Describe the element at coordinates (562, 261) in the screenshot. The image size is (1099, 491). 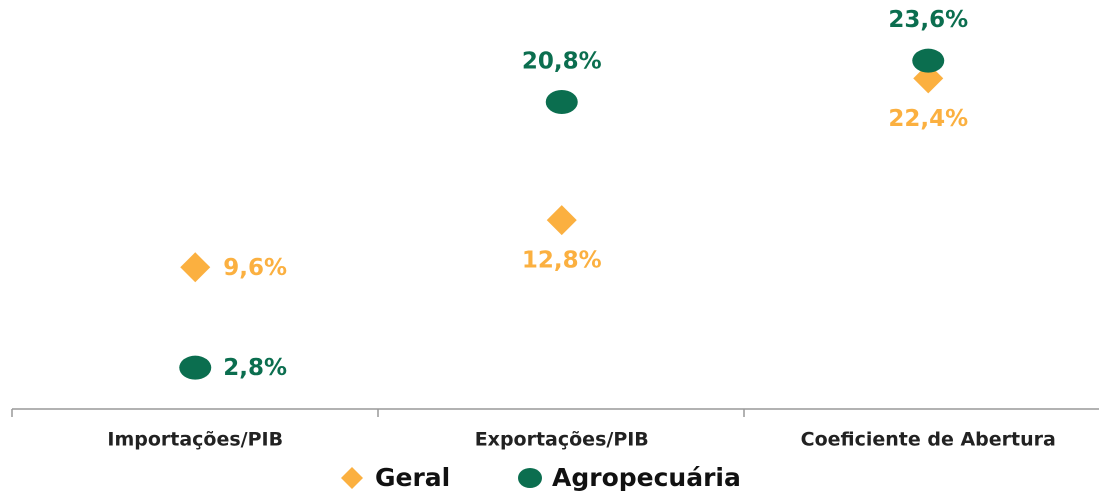
I see `data-label: 12,8%` at that location.